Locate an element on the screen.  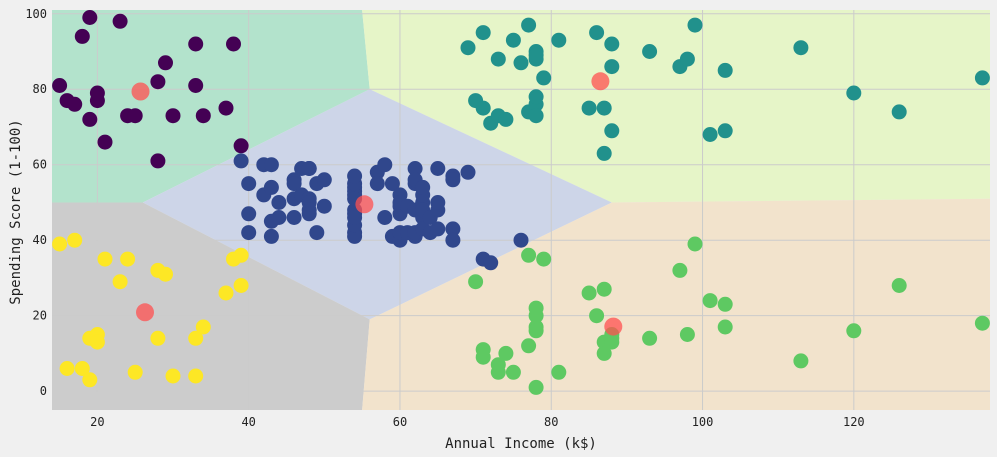
y-tick-label: 40 is located at coordinates (40, 240).